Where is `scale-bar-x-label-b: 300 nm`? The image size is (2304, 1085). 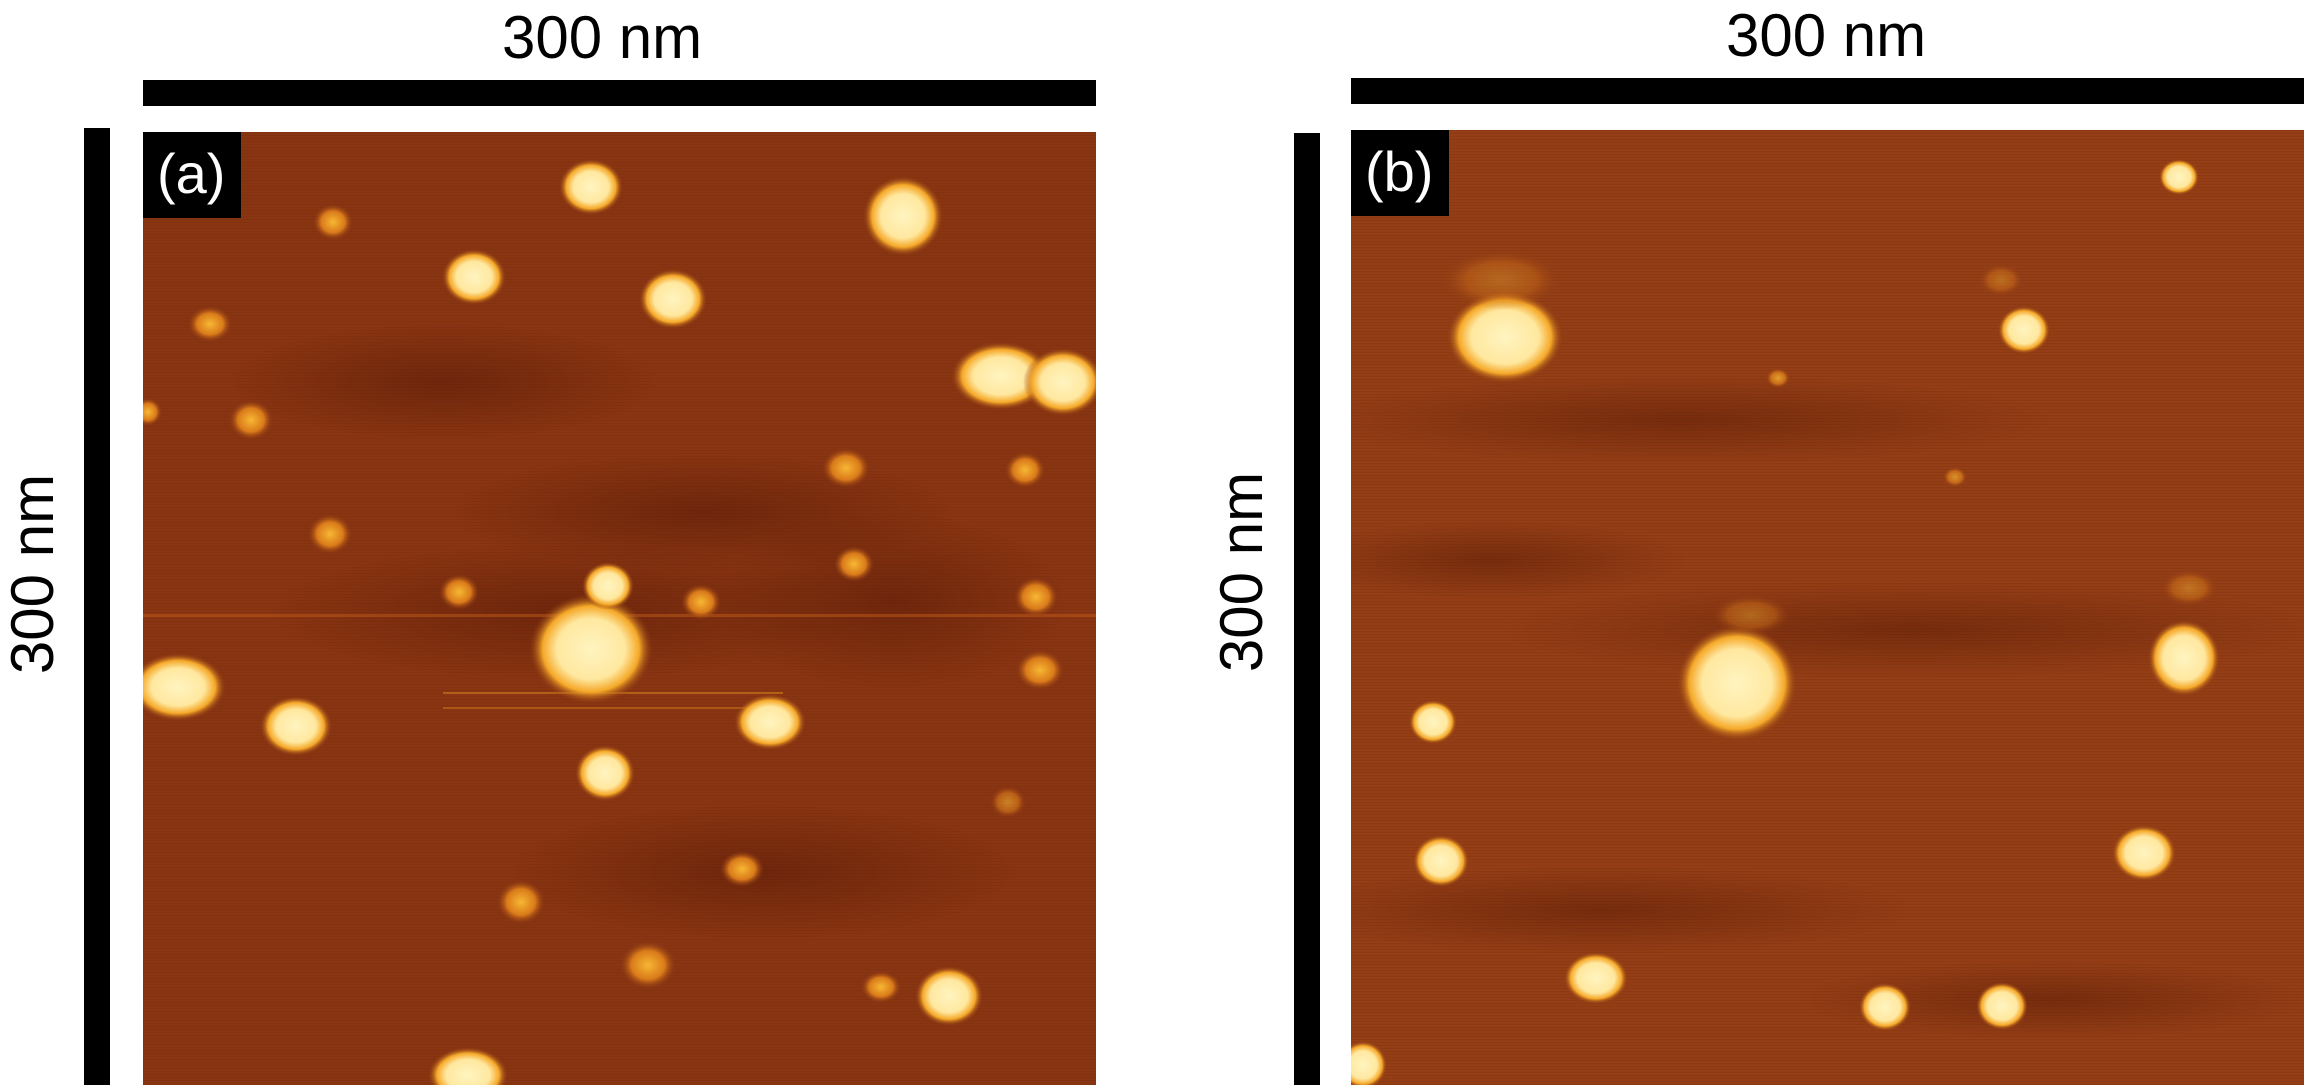 scale-bar-x-label-b: 300 nm is located at coordinates (1826, 35).